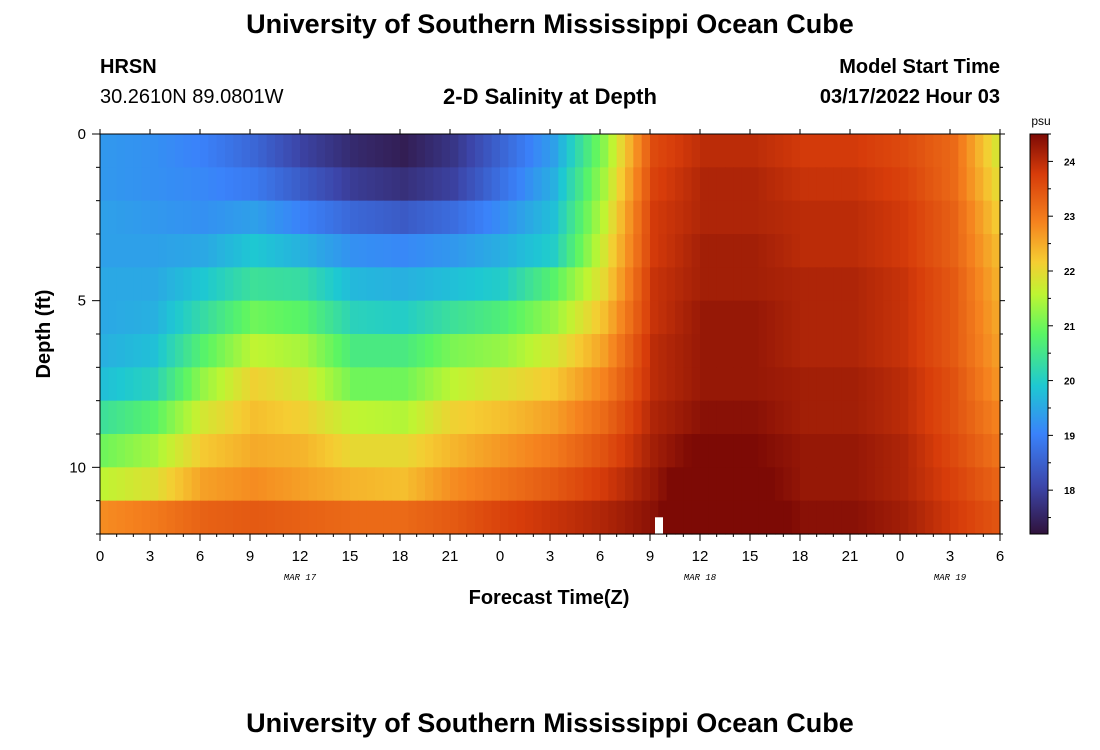 The image size is (1100, 750). Describe the element at coordinates (250, 556) in the screenshot. I see `x-tick-label: 9` at that location.